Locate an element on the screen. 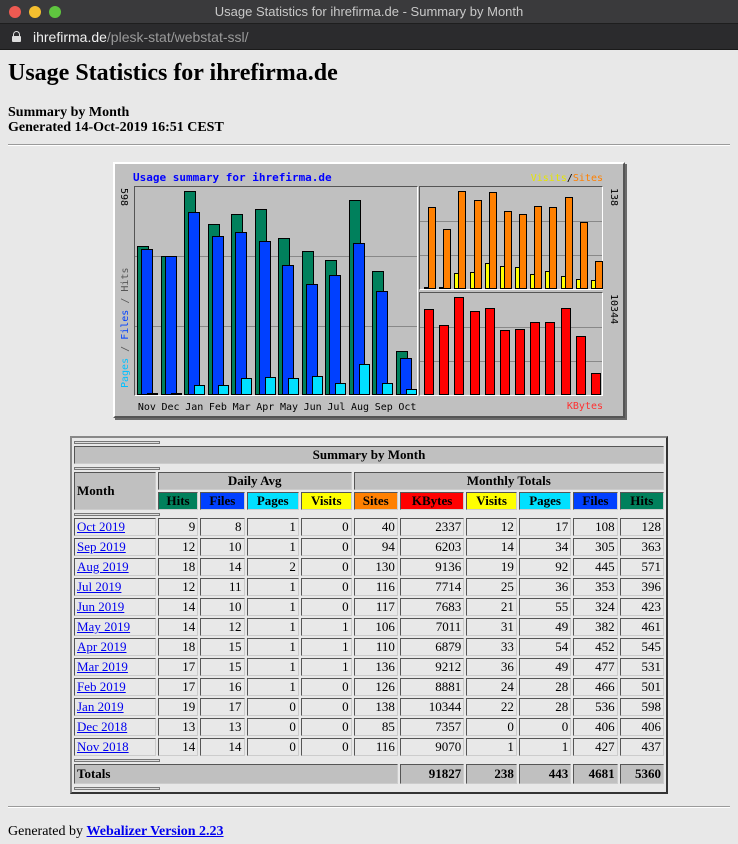 The image size is (738, 844). table-row: May 2019 14 12 1 1 106 7011 31 49 382 461 is located at coordinates (369, 627).